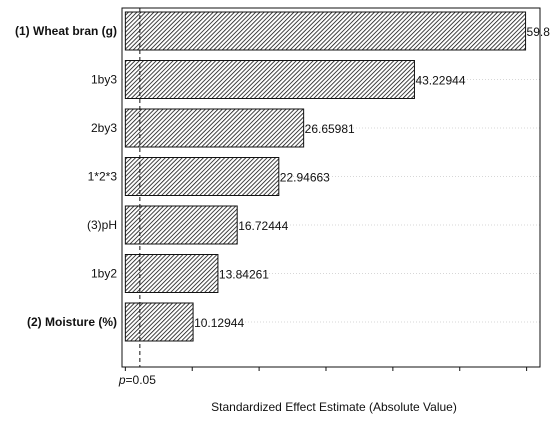 This screenshot has width=550, height=421. Describe the element at coordinates (219, 323) in the screenshot. I see `value-label: 10.12944` at that location.